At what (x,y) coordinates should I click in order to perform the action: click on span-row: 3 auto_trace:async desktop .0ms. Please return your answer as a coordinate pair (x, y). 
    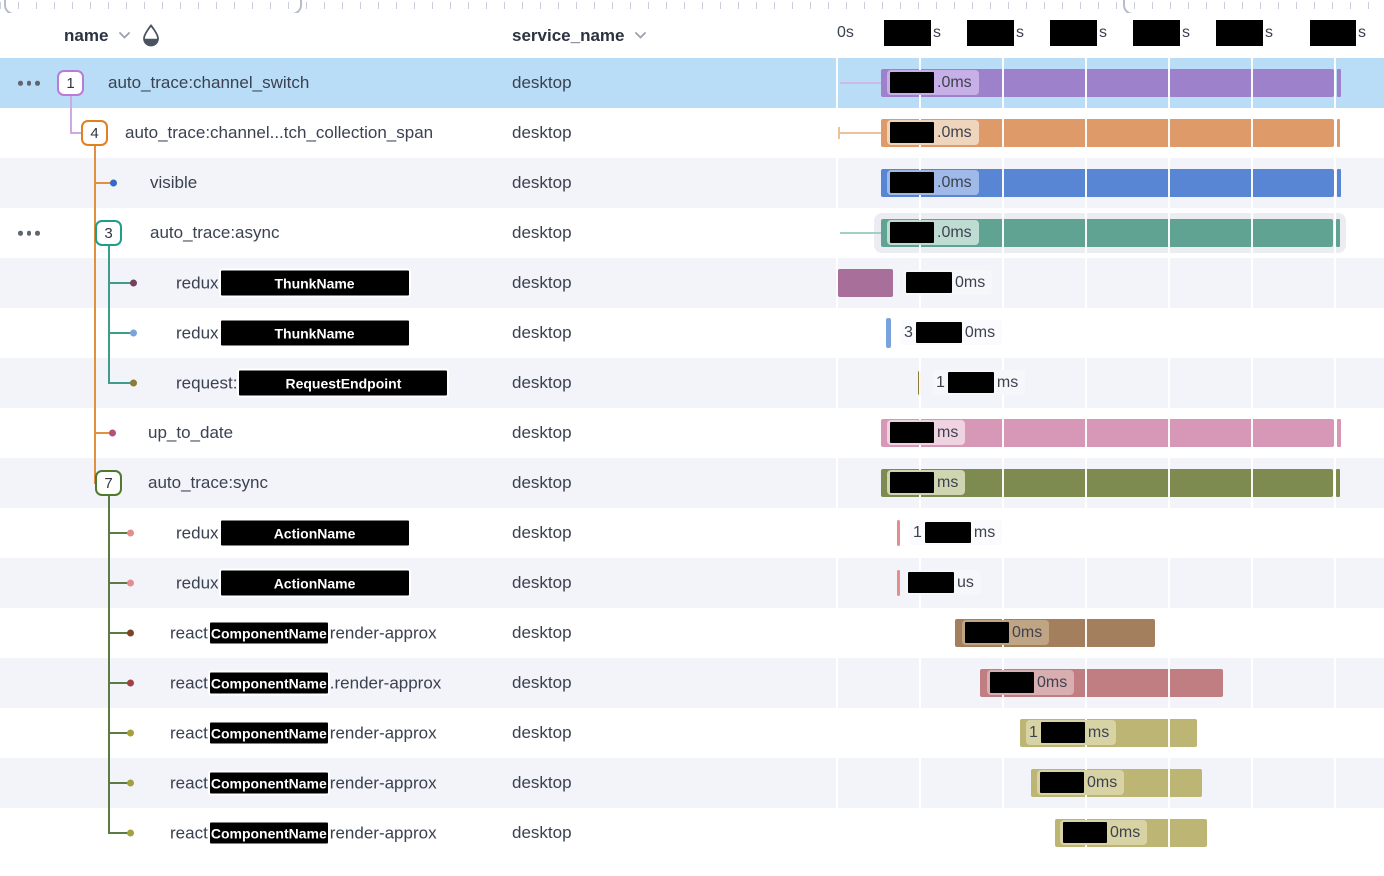
    Looking at the image, I should click on (692, 233).